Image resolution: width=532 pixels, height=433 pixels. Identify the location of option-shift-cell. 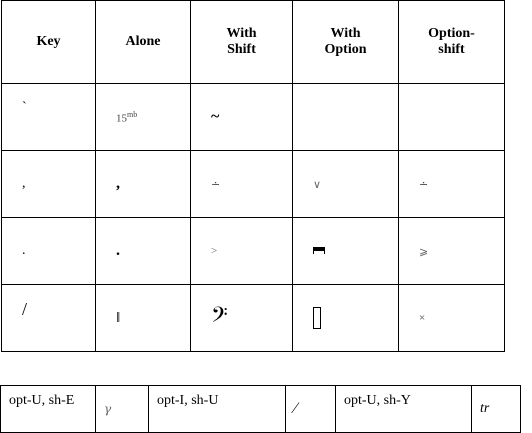
(451, 117).